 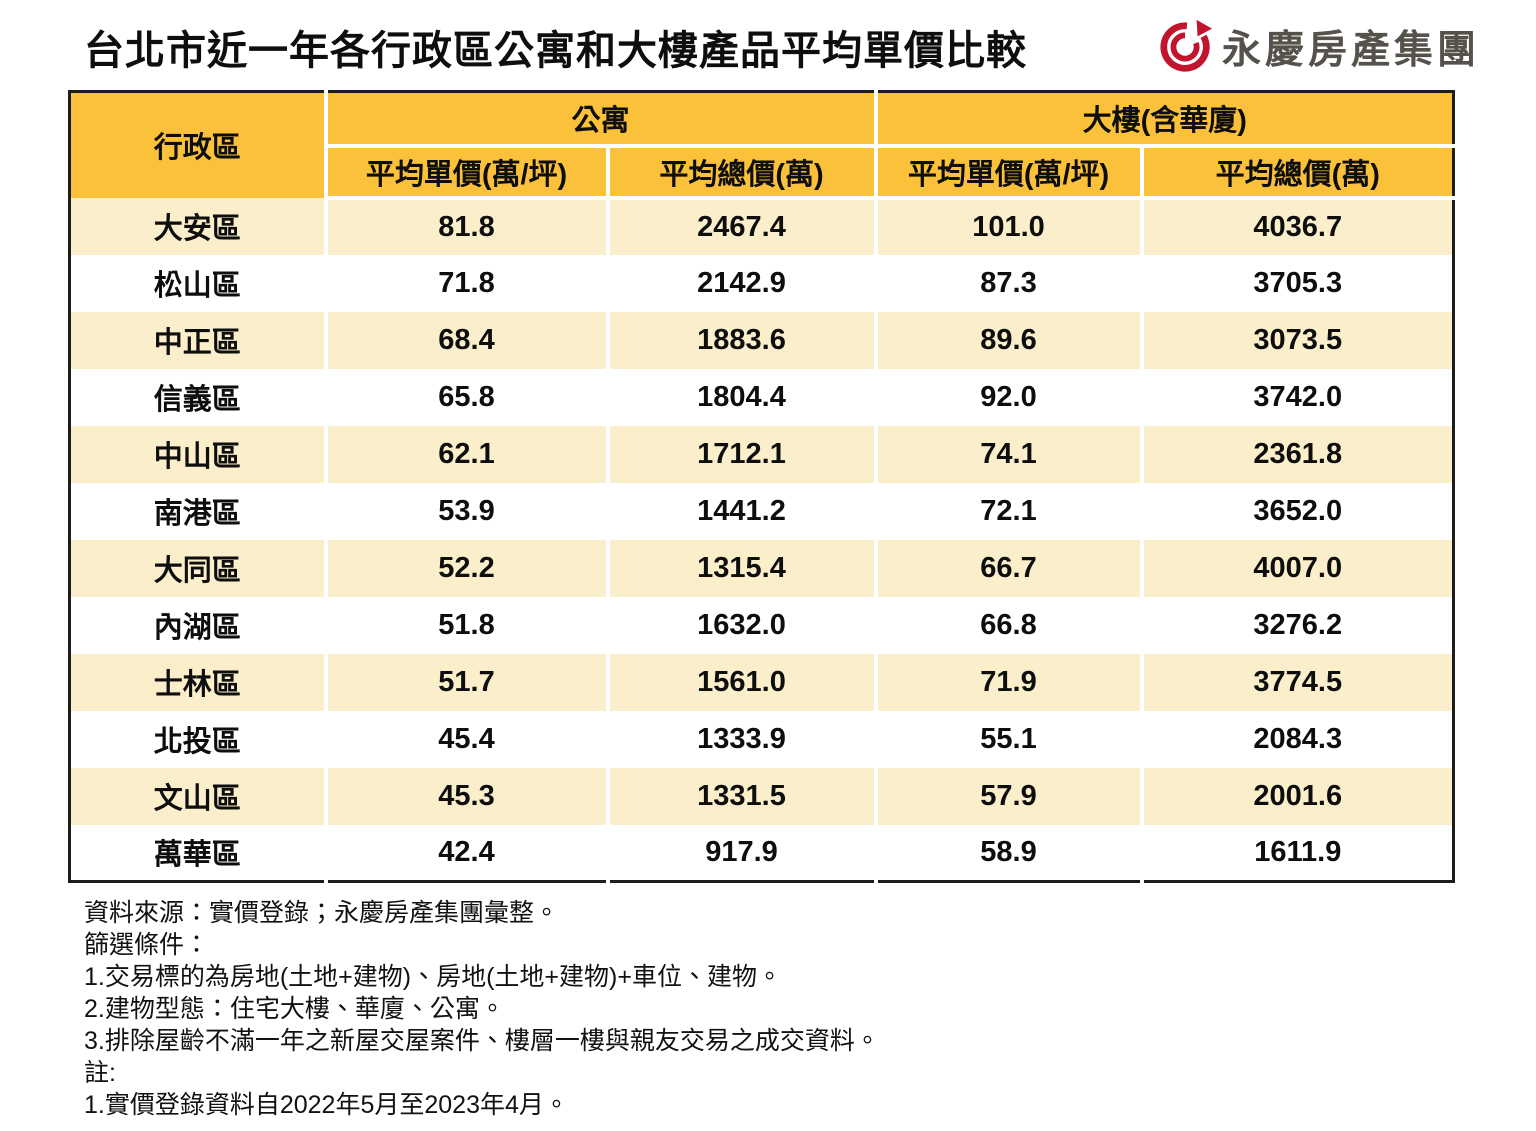 I want to click on cell-apt-unit: 45.3, so click(x=467, y=796).